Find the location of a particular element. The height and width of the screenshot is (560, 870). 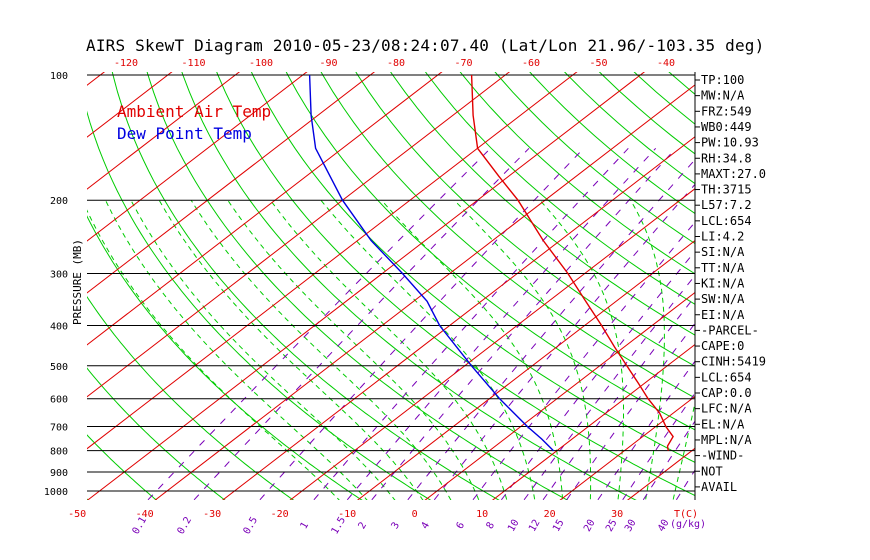

top-temp-tick-label: -120 is located at coordinates (126, 63).